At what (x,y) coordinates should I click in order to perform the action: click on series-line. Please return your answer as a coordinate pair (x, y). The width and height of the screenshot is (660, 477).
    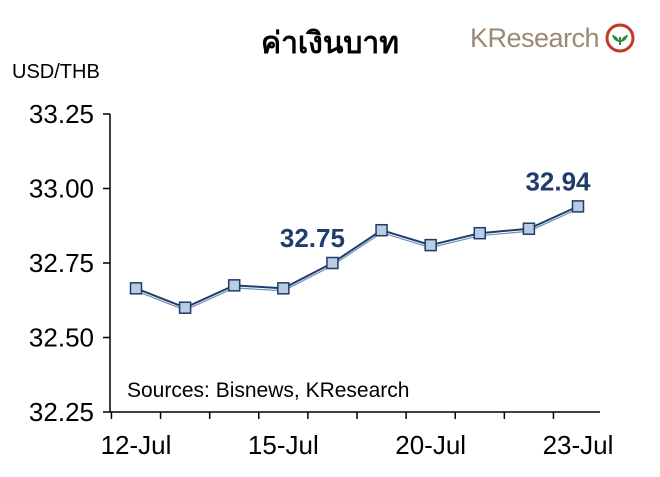
    Looking at the image, I should click on (357, 257).